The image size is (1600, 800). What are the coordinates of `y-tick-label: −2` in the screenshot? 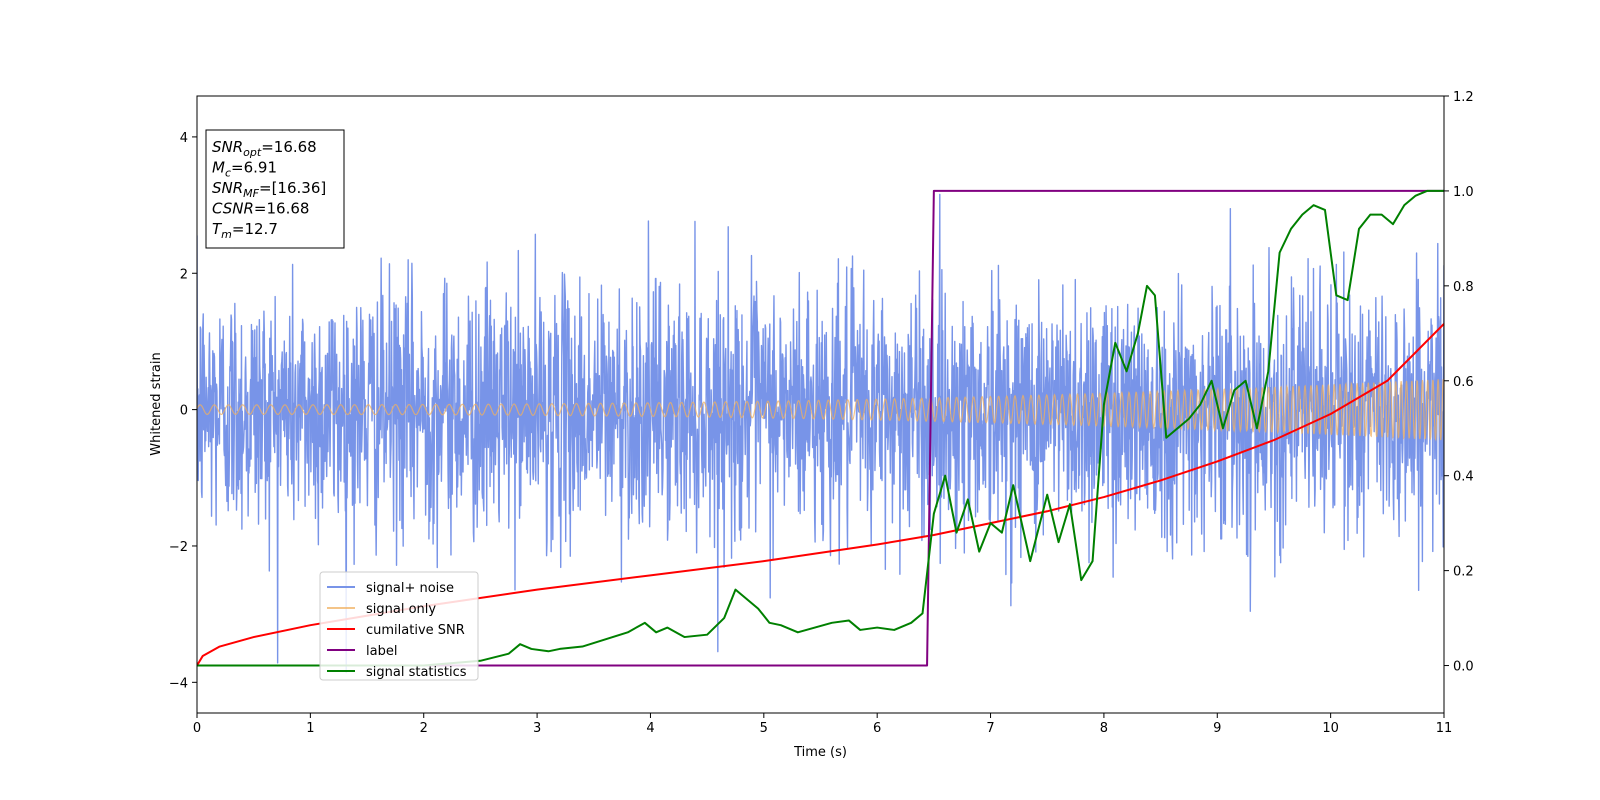 It's located at (178, 547).